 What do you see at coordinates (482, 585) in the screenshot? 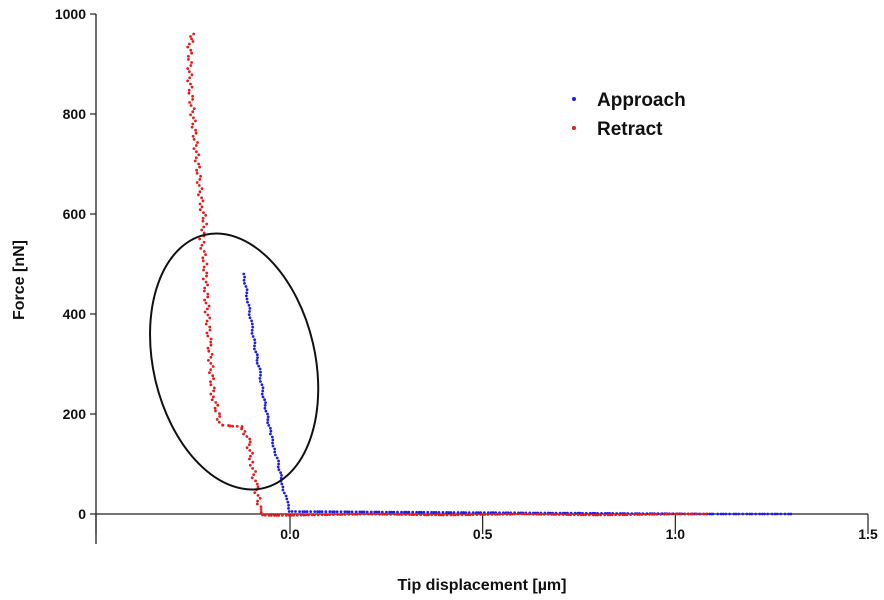
I see `x-axis-title: Tip displacement [µm]` at bounding box center [482, 585].